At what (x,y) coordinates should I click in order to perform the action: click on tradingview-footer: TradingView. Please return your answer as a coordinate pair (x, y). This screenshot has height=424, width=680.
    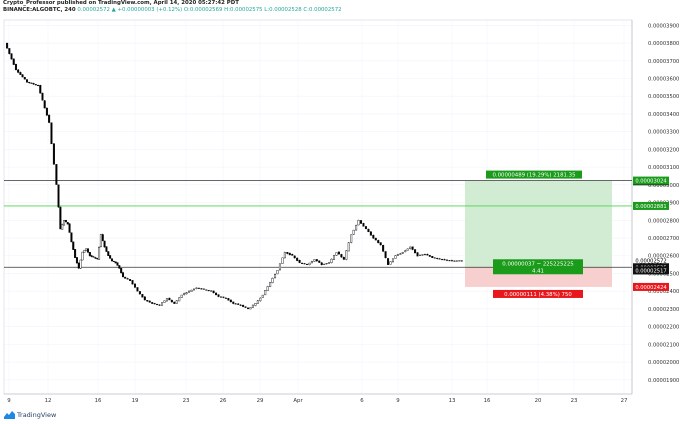
    Looking at the image, I should click on (30, 415).